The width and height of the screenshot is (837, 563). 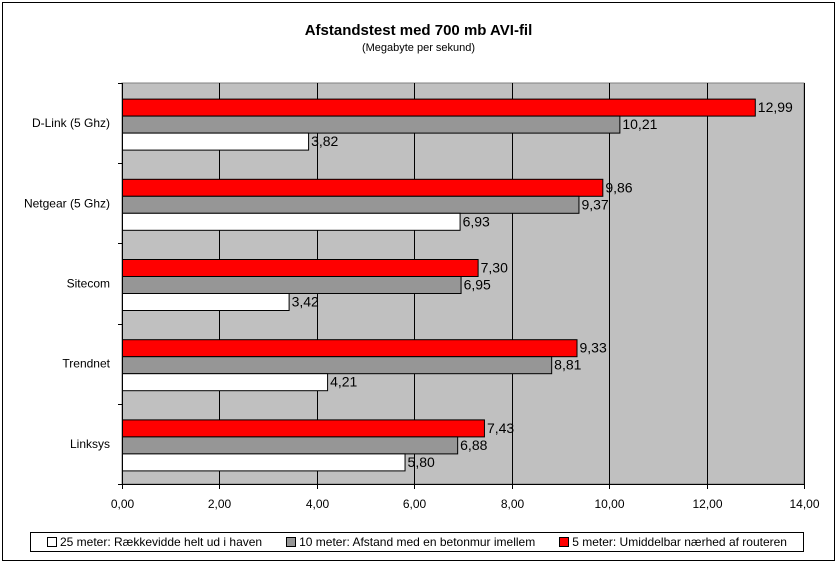 What do you see at coordinates (594, 204) in the screenshot?
I see `data-label-s1-c1: 9,37` at bounding box center [594, 204].